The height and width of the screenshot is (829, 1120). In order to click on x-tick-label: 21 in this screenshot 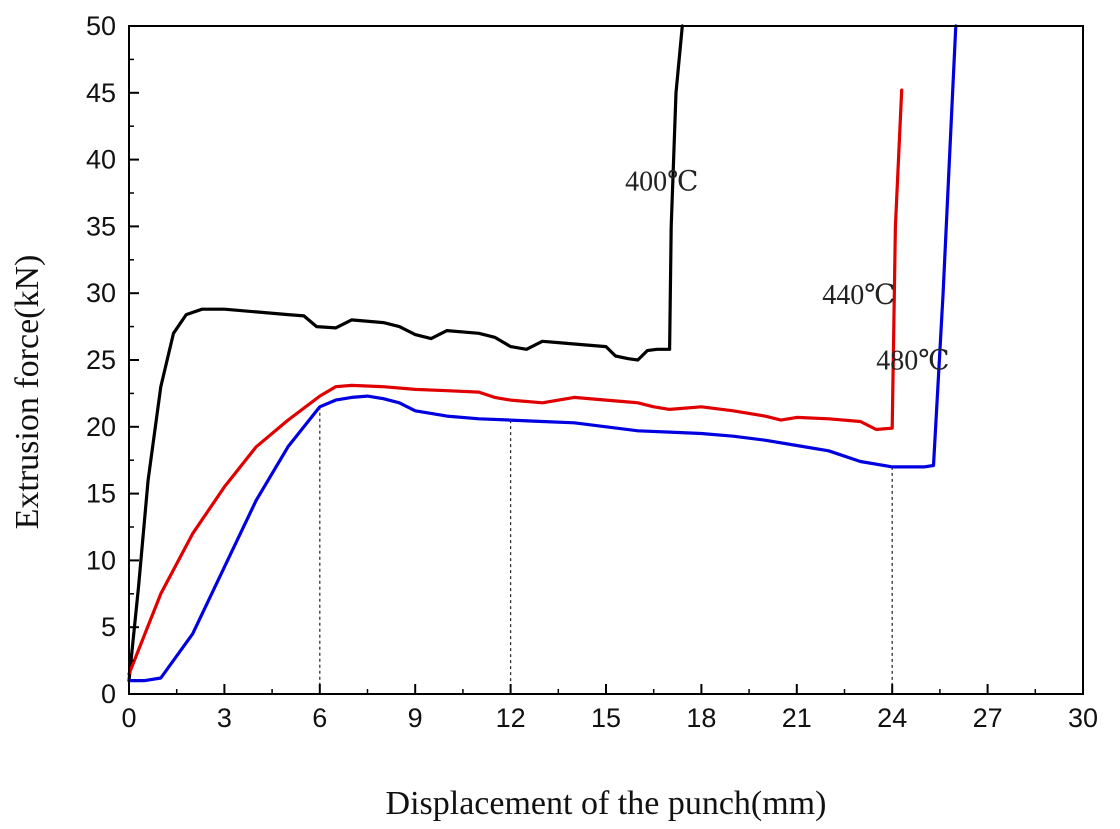, I will do `click(797, 718)`.